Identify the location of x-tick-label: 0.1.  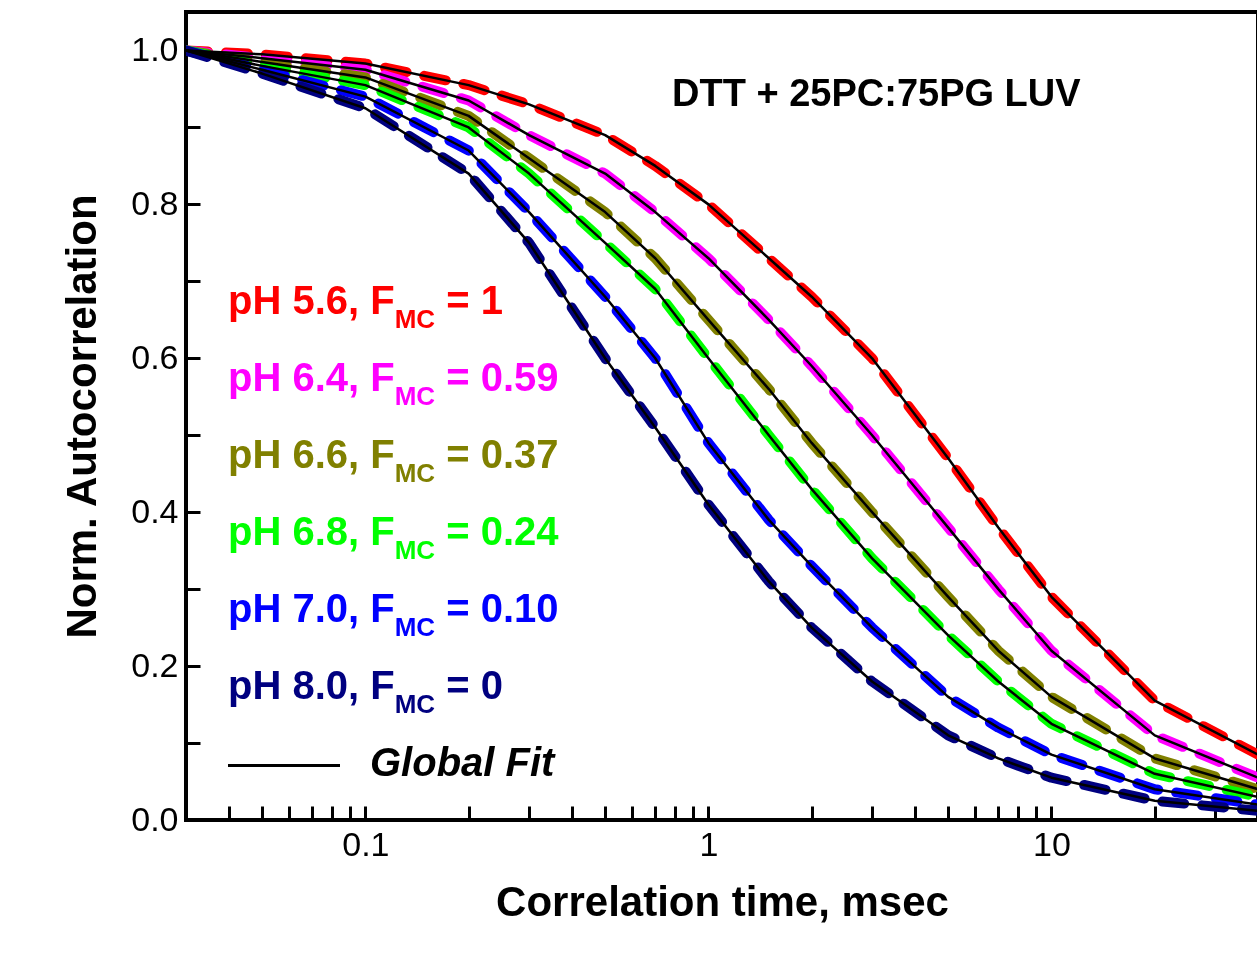
(366, 843).